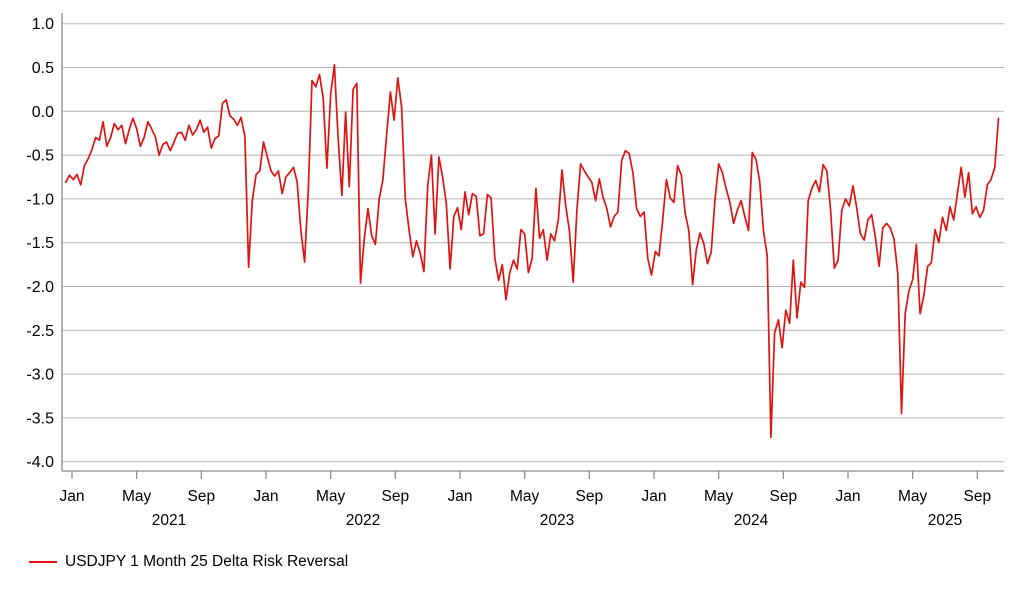  I want to click on x-axis-year-label: 2022, so click(363, 520).